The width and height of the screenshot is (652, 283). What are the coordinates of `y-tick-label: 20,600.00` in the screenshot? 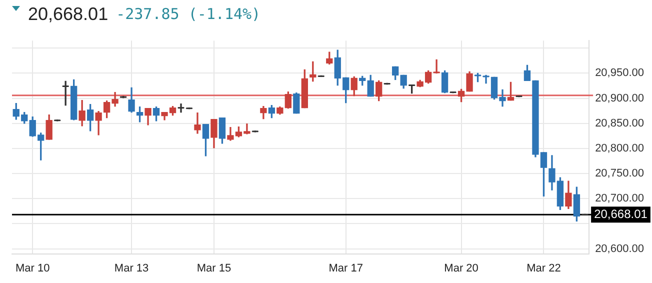 It's located at (619, 248).